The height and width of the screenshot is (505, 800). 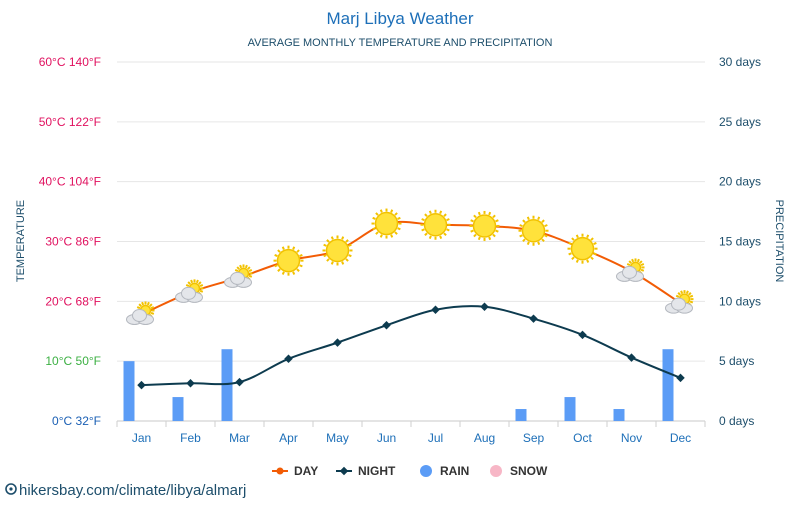 I want to click on location-pin-dot, so click(x=11, y=489).